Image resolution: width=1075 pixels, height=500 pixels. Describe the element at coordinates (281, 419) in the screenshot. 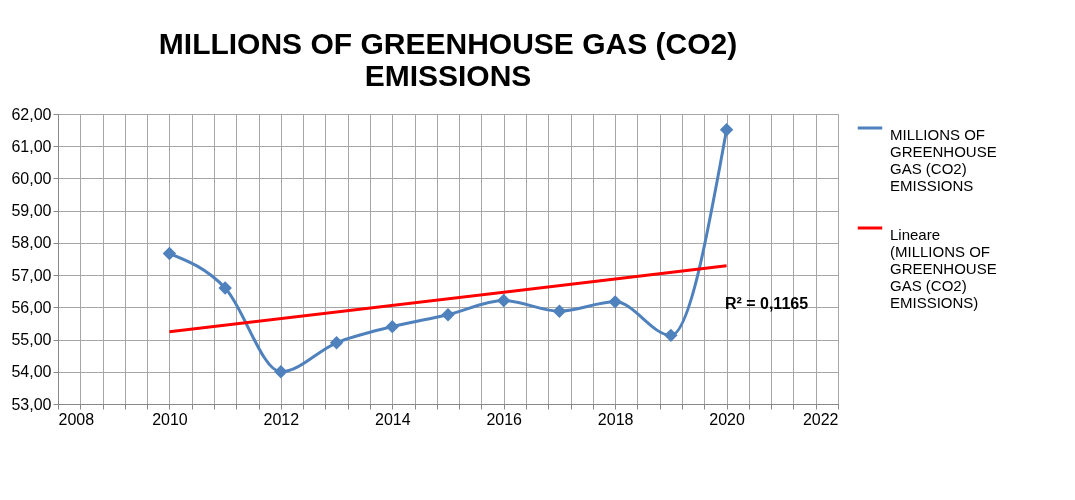

I see `x-tick-label: 2012` at that location.